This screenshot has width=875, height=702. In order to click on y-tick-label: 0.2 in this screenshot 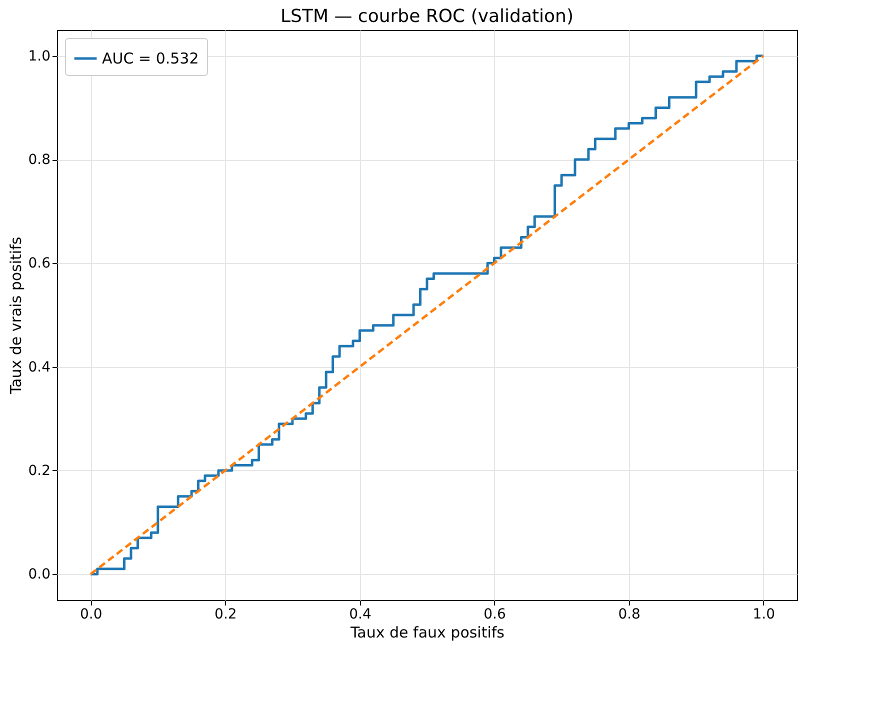, I will do `click(39, 470)`.